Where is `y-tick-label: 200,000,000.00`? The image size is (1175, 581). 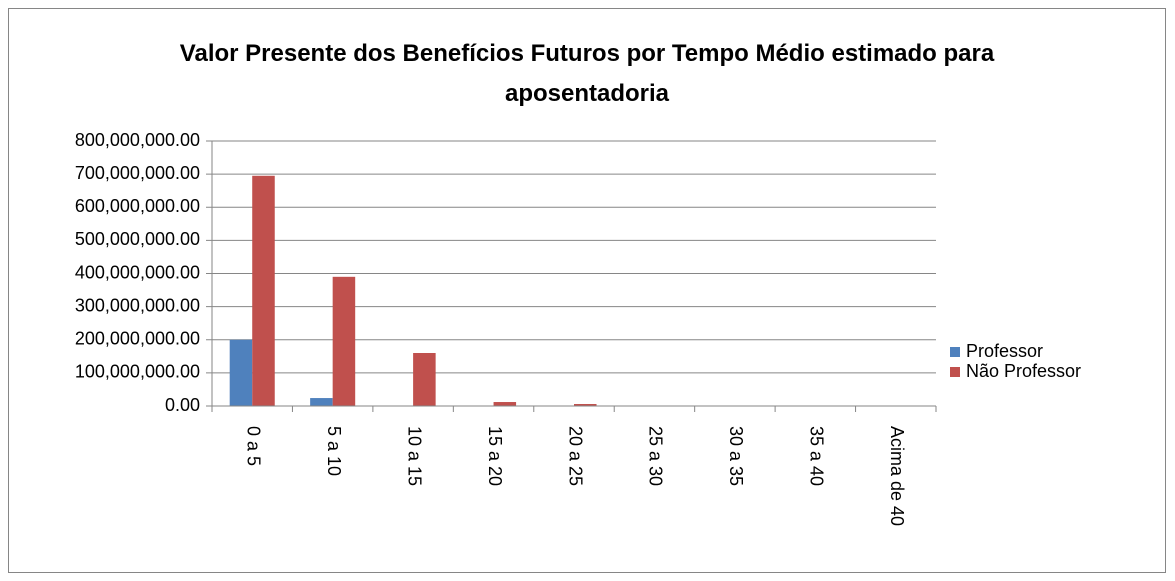 y-tick-label: 200,000,000.00 is located at coordinates (137, 339).